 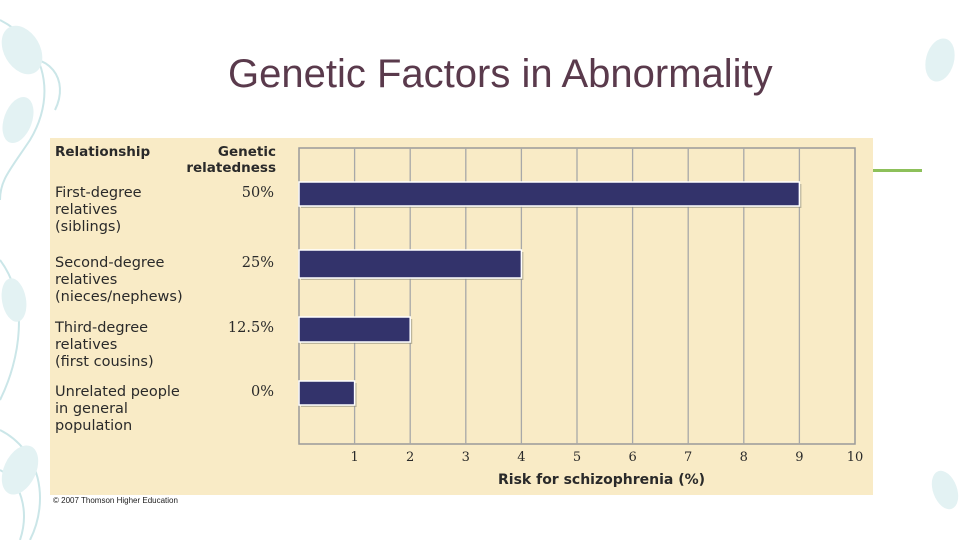 I want to click on row-label-line: Third-degree, so click(x=102, y=328).